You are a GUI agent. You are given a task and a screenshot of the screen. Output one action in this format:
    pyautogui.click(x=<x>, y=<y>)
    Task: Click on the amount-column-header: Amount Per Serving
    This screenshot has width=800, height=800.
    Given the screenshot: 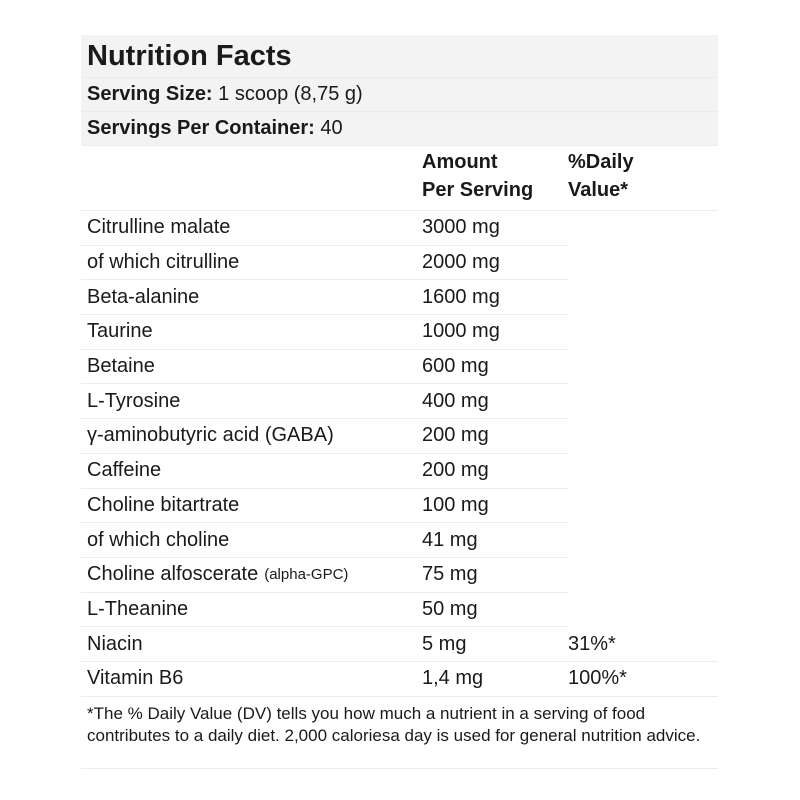 What is the action you would take?
    pyautogui.click(x=495, y=178)
    